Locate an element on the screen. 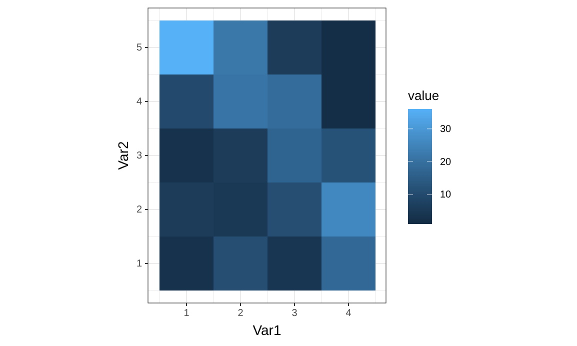 This screenshot has width=577, height=346. x-tick-label: 3 is located at coordinates (295, 314).